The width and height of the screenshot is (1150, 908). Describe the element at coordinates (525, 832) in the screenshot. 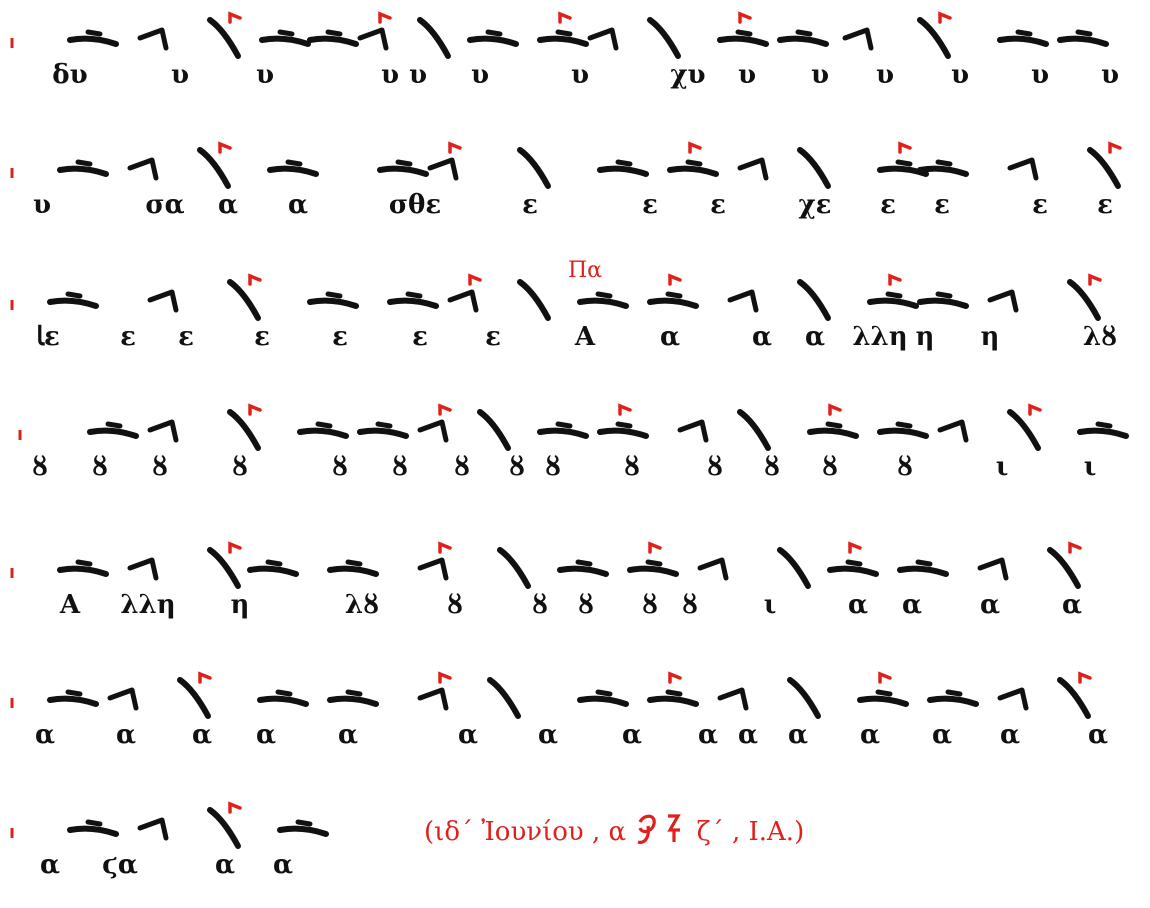

I see `colophon-prefix: (ιδ´ Ἰουνίου , α` at that location.